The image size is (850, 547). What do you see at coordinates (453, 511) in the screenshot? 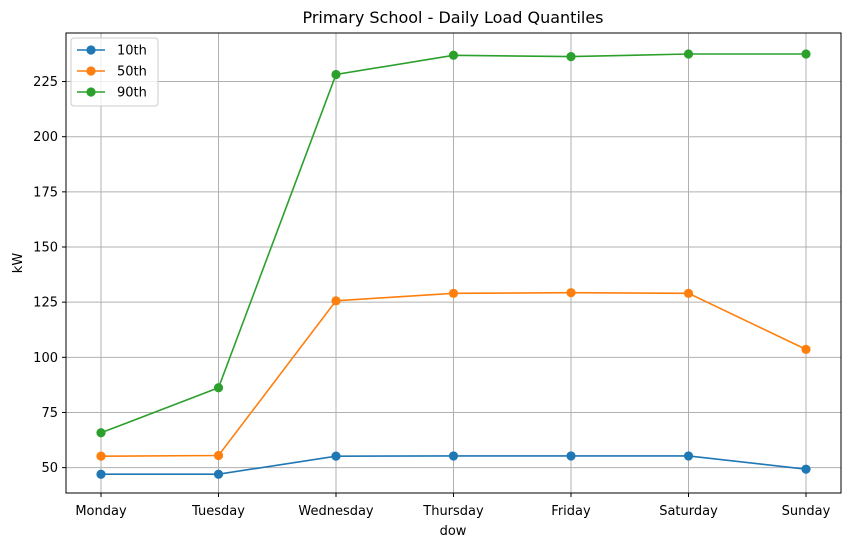
I see `x-tick-label: Thursday` at bounding box center [453, 511].